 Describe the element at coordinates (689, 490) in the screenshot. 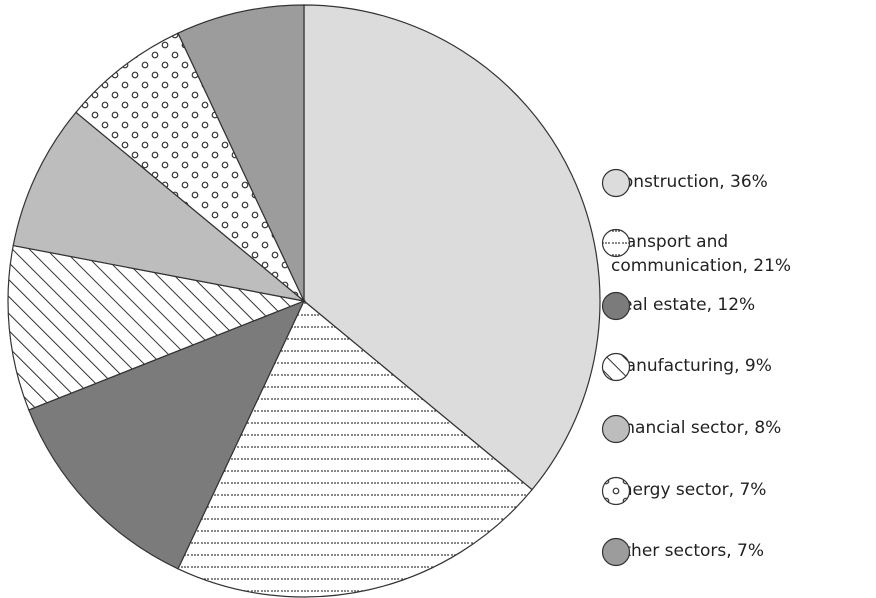

I see `legend-label: Energy sector, 7%` at that location.